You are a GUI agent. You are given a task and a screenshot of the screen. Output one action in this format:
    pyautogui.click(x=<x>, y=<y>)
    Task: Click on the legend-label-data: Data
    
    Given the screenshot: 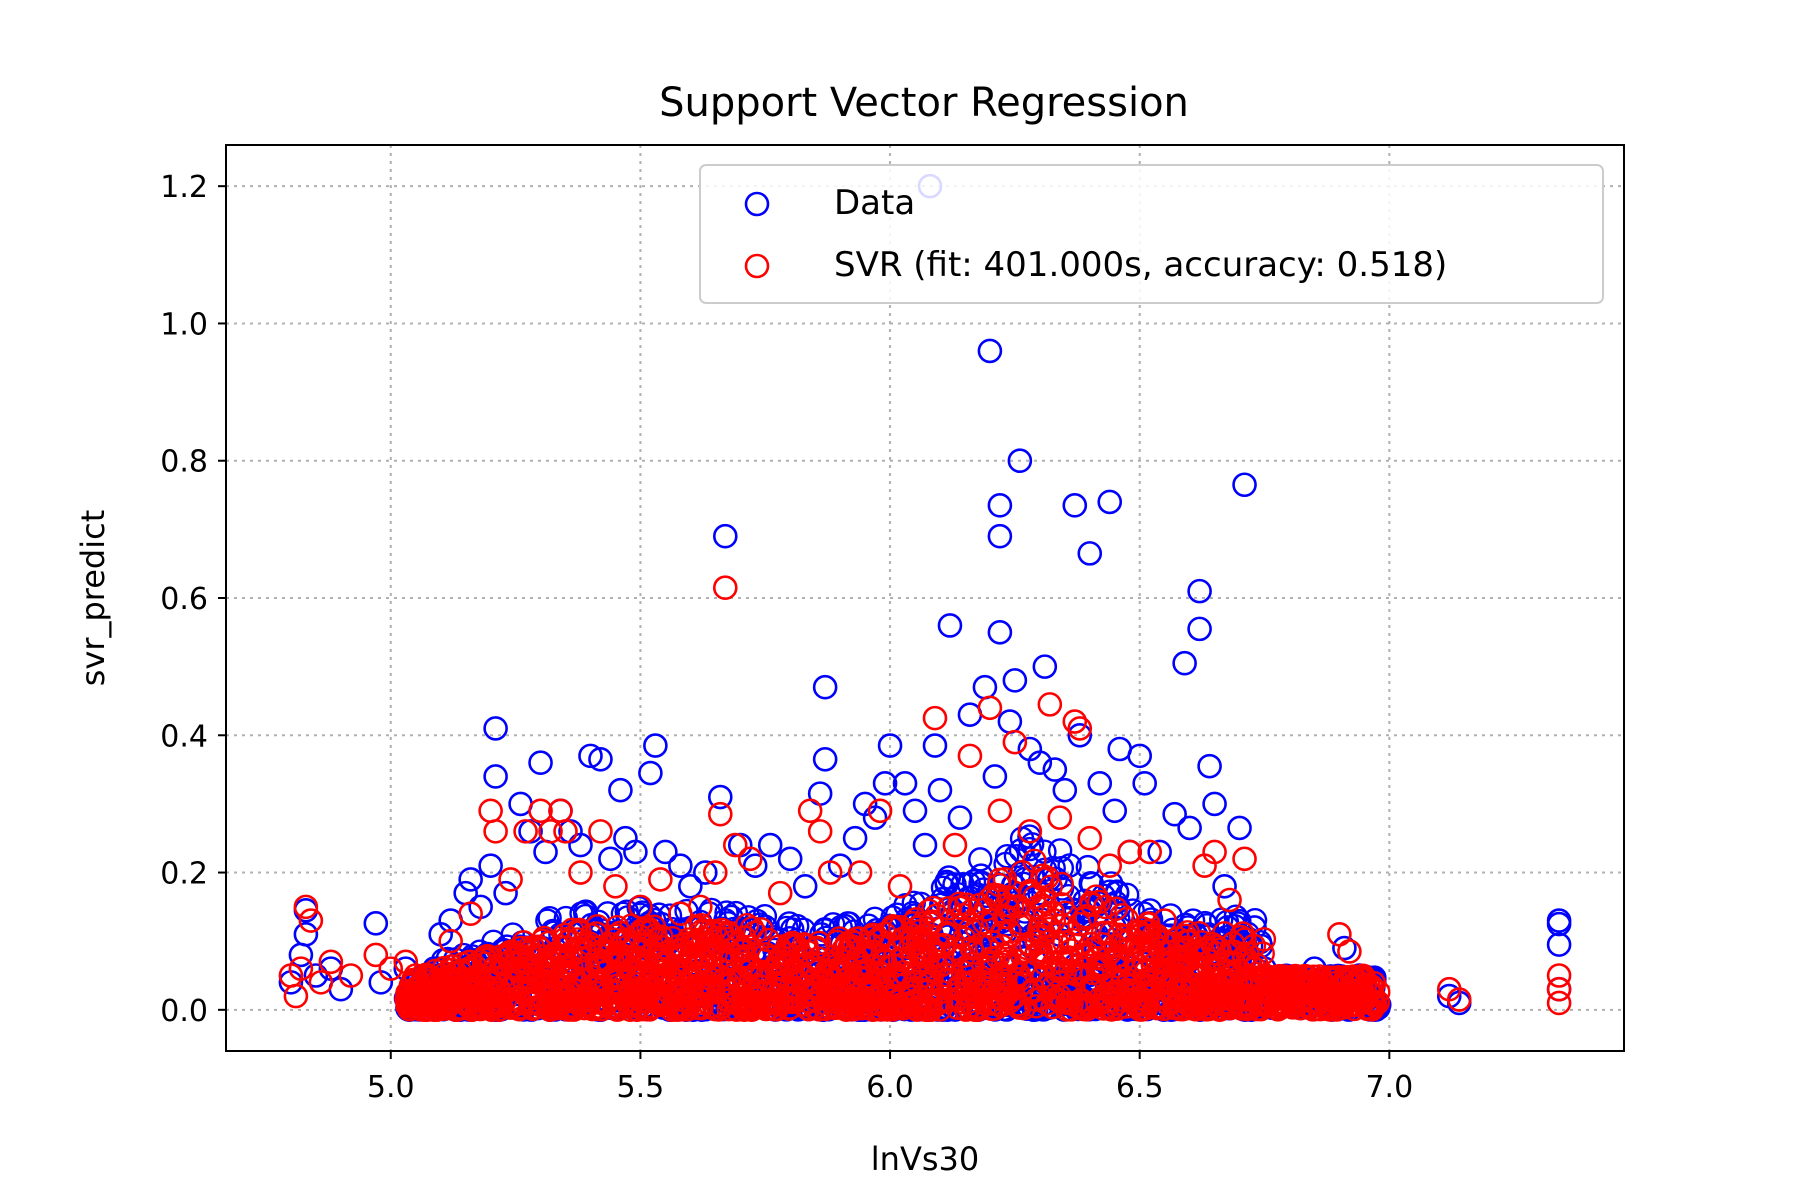 What is the action you would take?
    pyautogui.click(x=874, y=203)
    